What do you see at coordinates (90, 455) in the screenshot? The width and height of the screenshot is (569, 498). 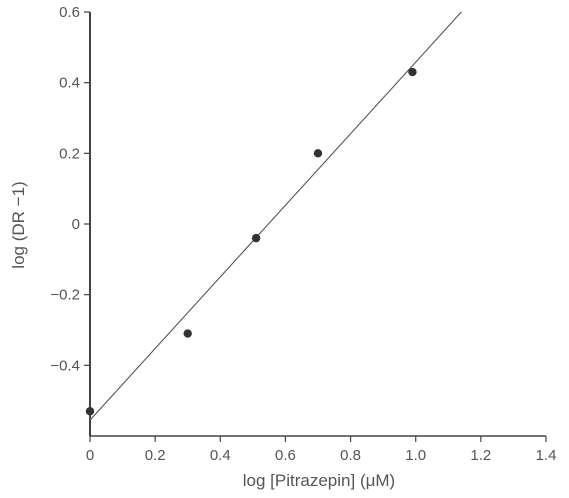 I see `x-tick-label: 0` at bounding box center [90, 455].